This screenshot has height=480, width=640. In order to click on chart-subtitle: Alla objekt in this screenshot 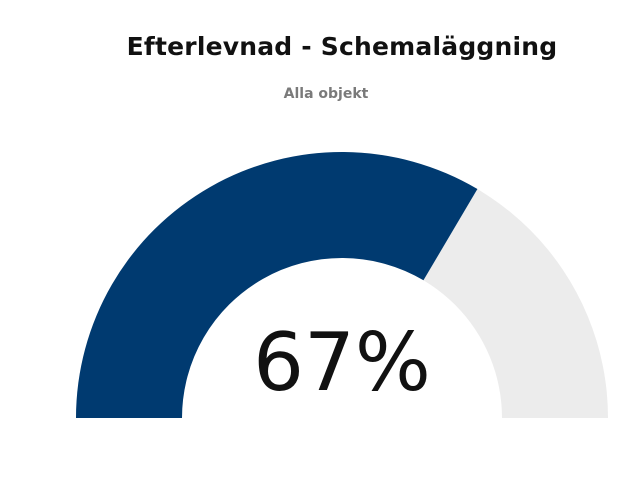, I will do `click(326, 94)`.